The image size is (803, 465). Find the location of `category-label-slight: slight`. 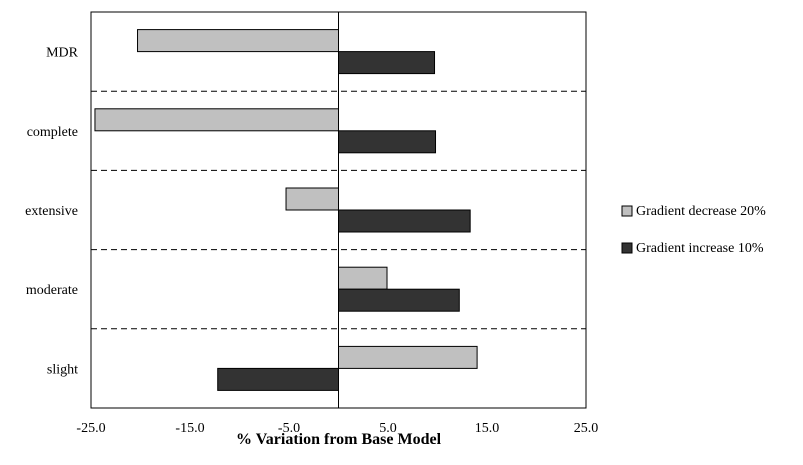

category-label-slight: slight is located at coordinates (62, 369).